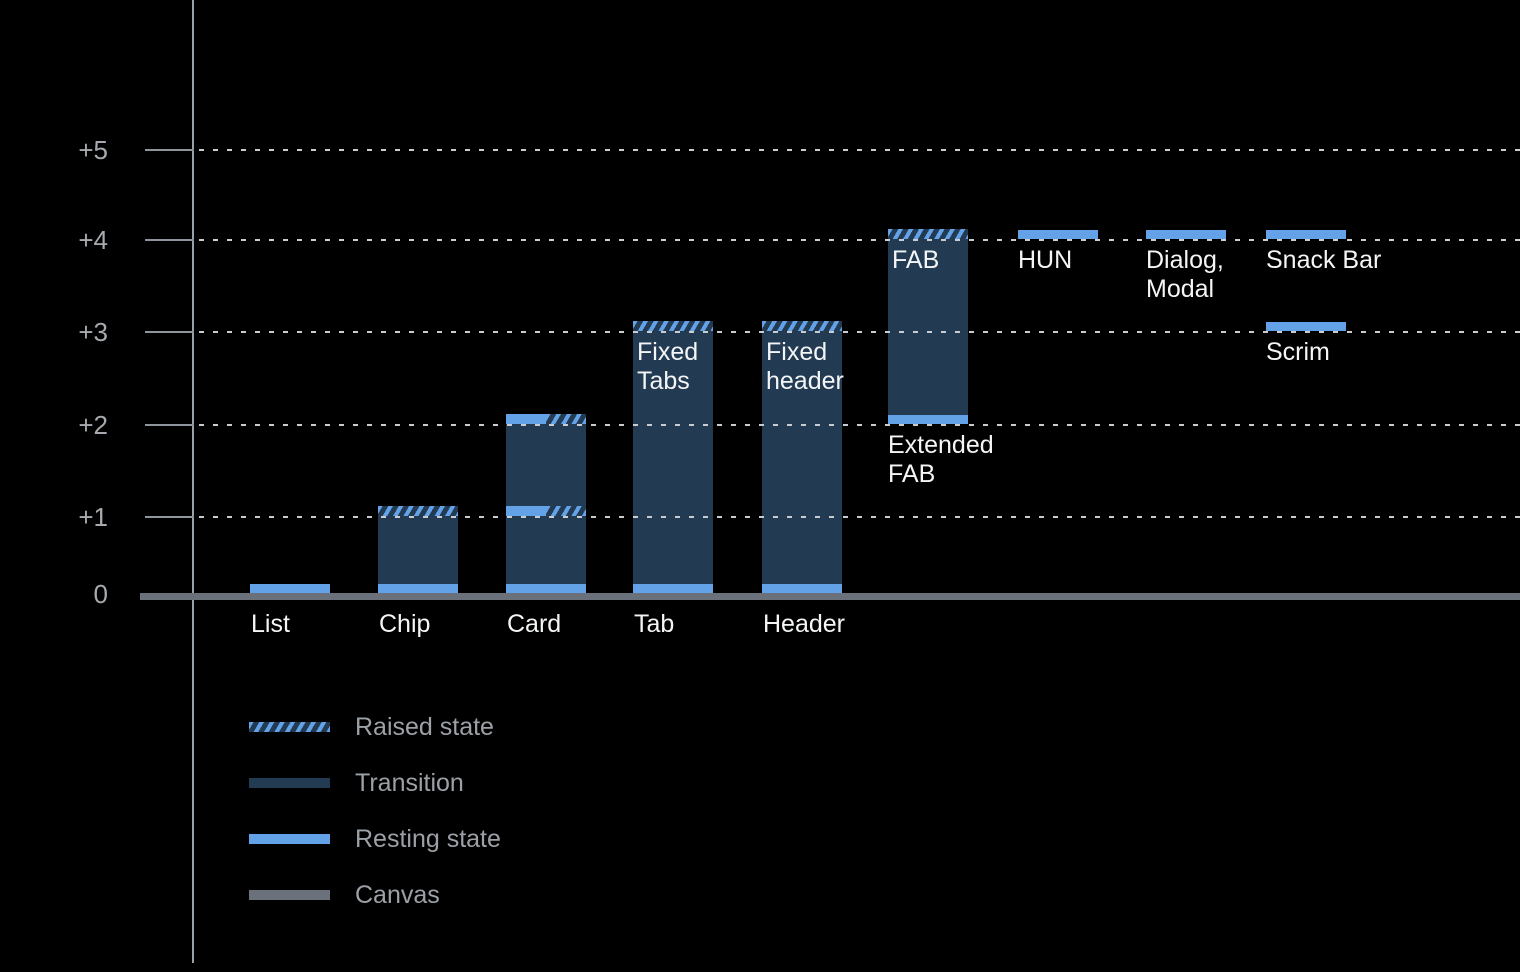 This screenshot has width=1520, height=972. Describe the element at coordinates (93, 517) in the screenshot. I see `y-axis-label-+1: +1` at that location.